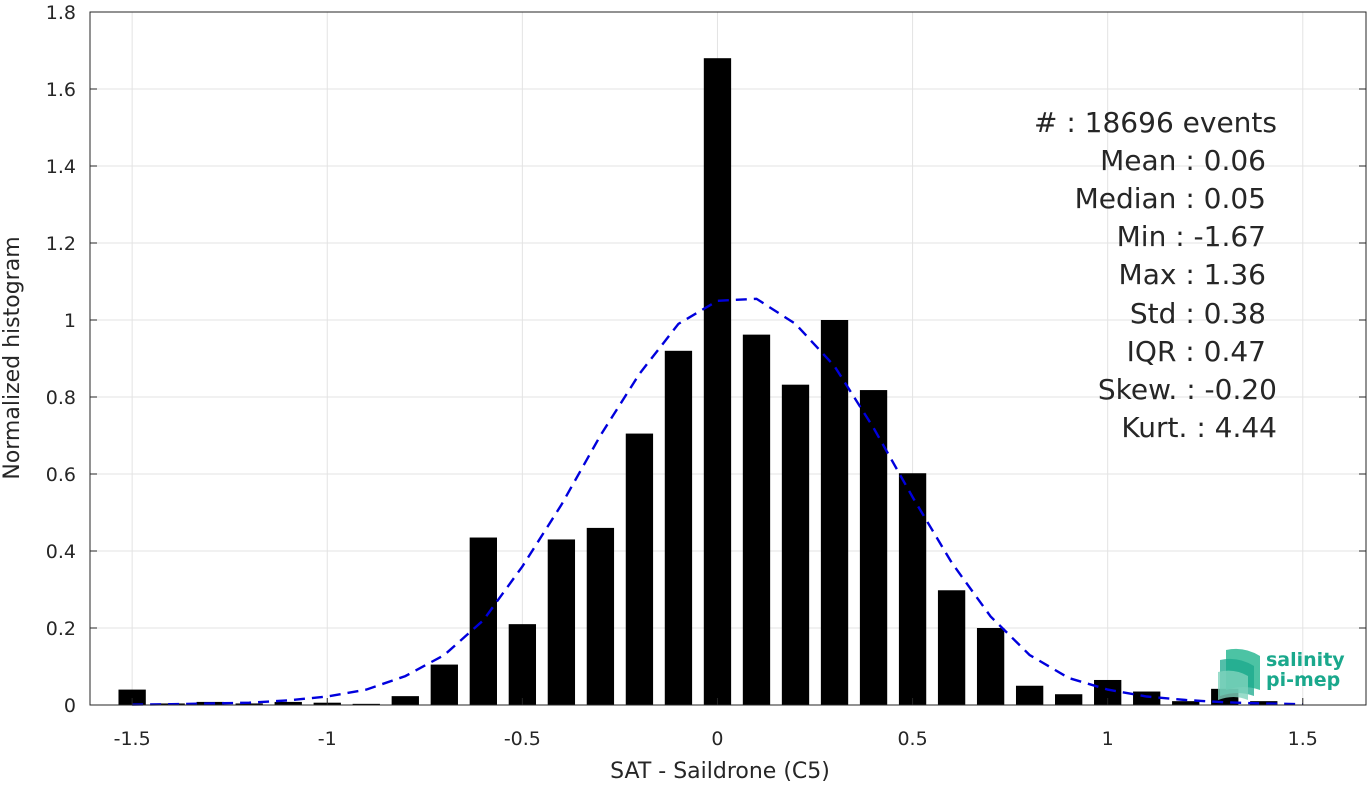 The height and width of the screenshot is (785, 1367). I want to click on x-tick-label: 0.5, so click(912, 739).